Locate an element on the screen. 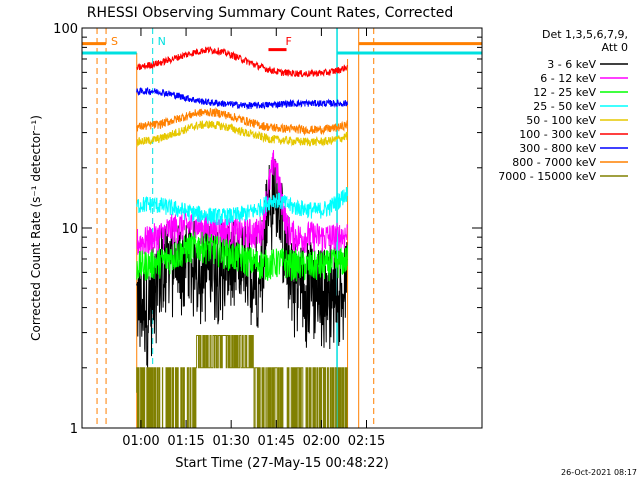 This screenshot has width=640, height=480. series-trace-50-100-kev is located at coordinates (242, 134).